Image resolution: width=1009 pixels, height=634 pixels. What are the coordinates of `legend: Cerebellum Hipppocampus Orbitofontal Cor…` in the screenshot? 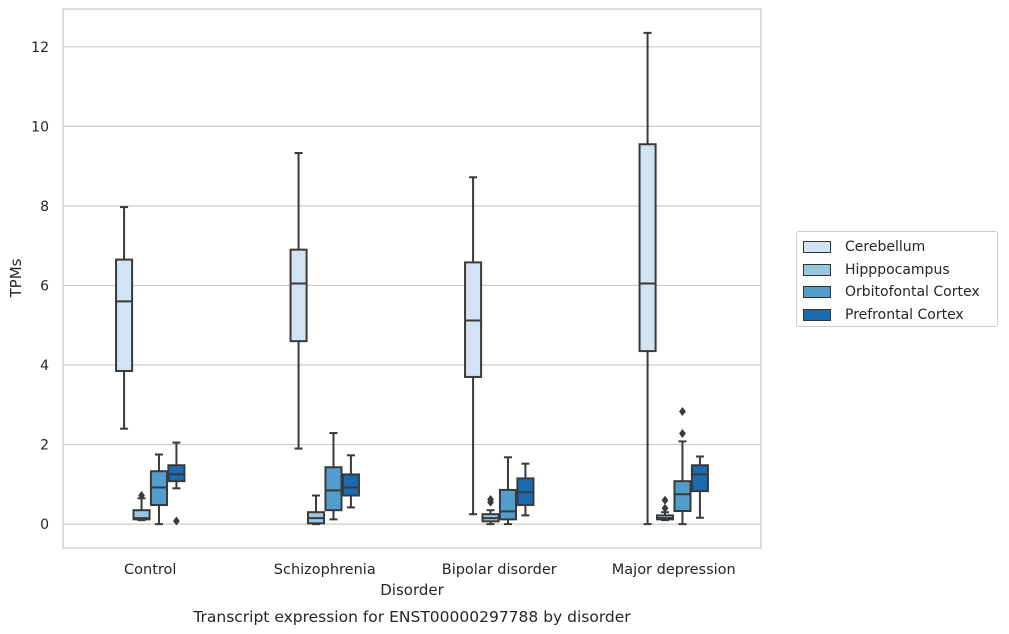 It's located at (897, 279).